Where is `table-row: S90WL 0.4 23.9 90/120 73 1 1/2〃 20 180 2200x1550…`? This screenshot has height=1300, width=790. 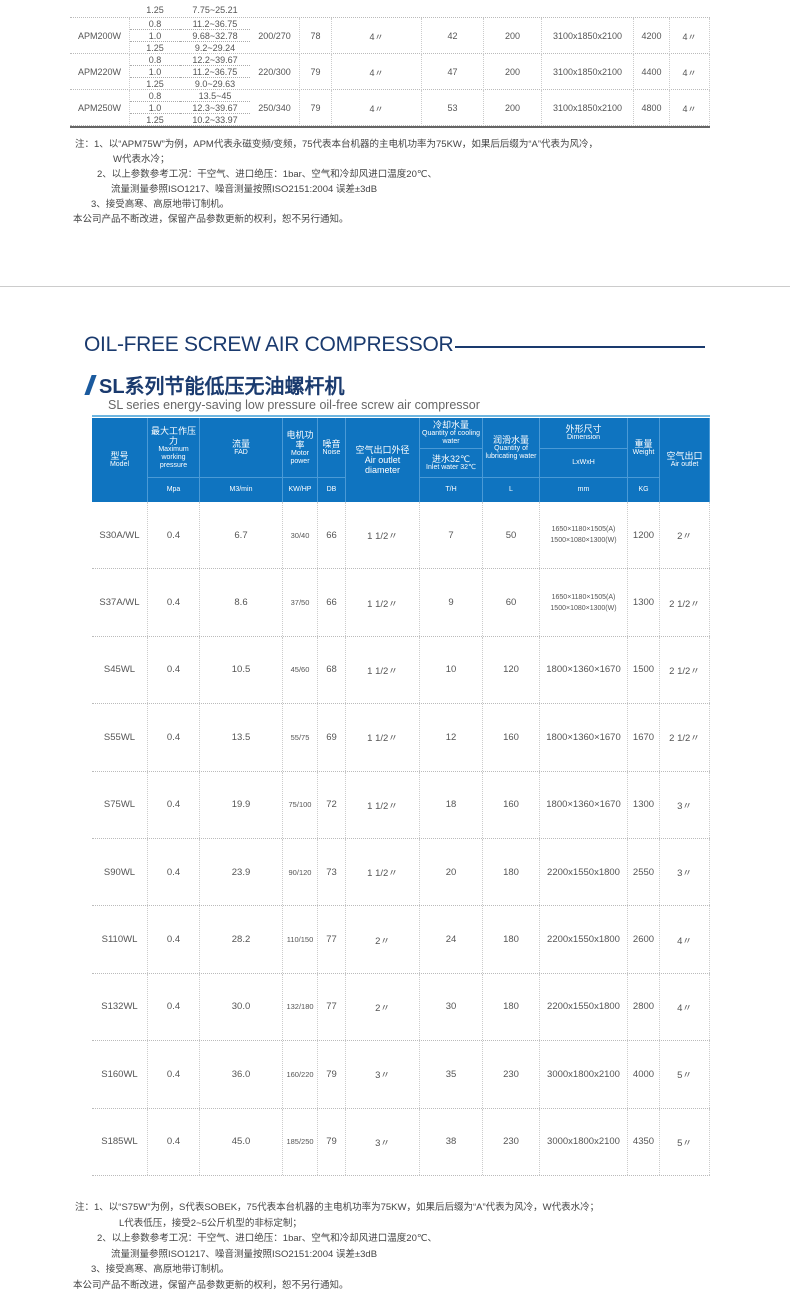
table-row: S90WL 0.4 23.9 90/120 73 1 1/2〃 20 180 2200x1550… is located at coordinates (401, 872).